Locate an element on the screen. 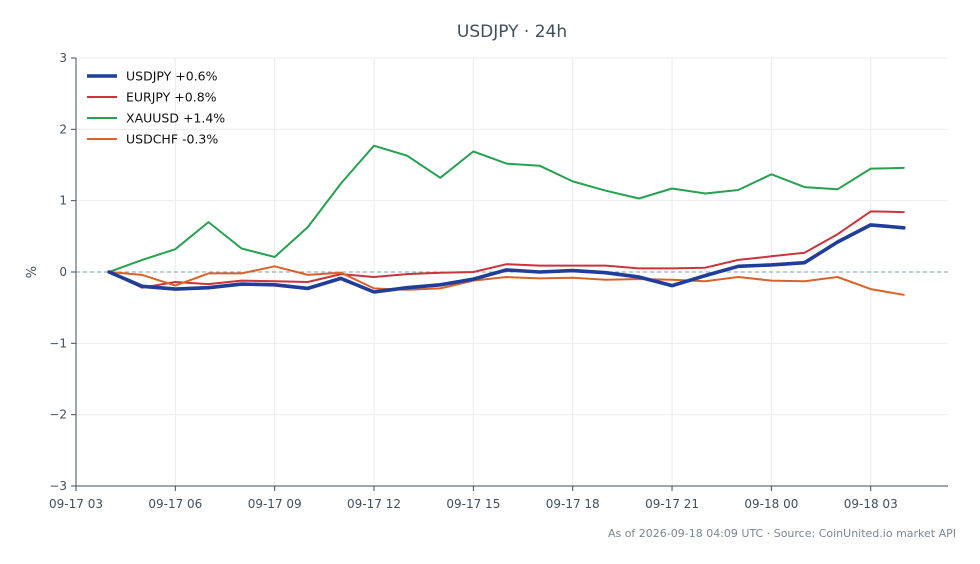 The width and height of the screenshot is (980, 564). y-tick-label: −2 is located at coordinates (58, 415).